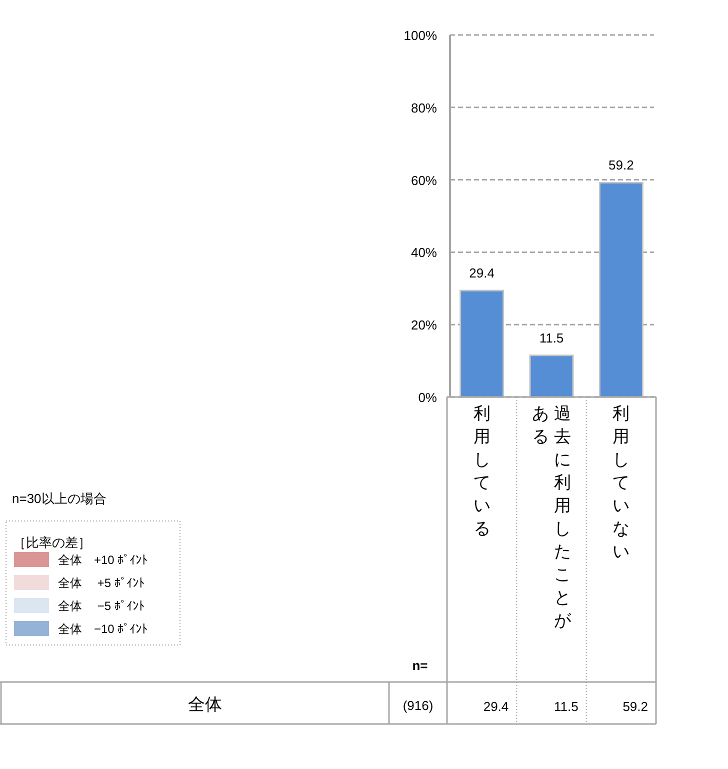  What do you see at coordinates (621, 483) in the screenshot?
I see `x-tick-label: 利用していない` at bounding box center [621, 483].